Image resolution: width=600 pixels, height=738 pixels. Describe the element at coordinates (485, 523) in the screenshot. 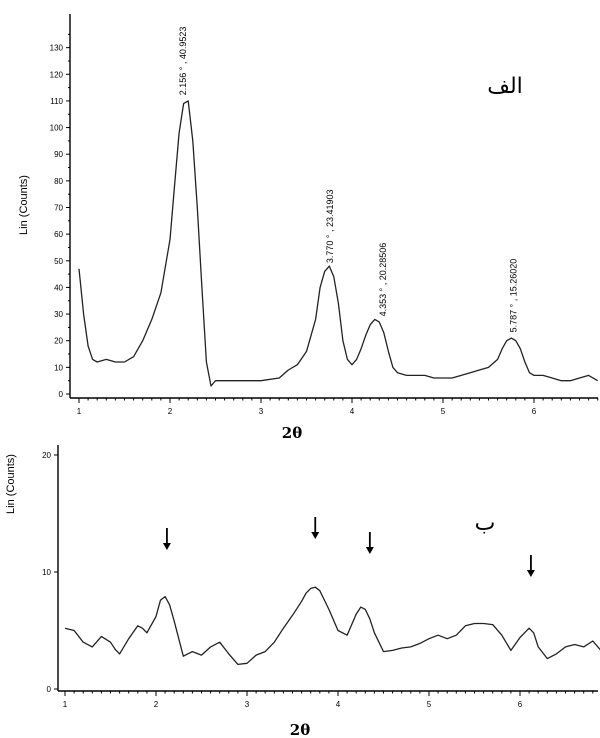

I see `panel-label-b: ب` at that location.